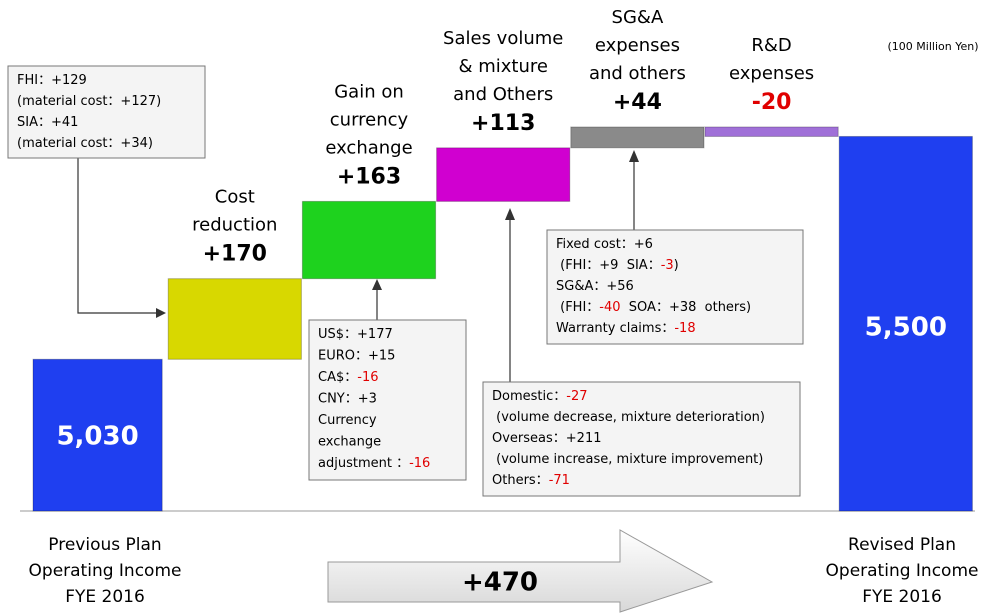  I want to click on annotation-text: adjustment ：, so click(363, 463).